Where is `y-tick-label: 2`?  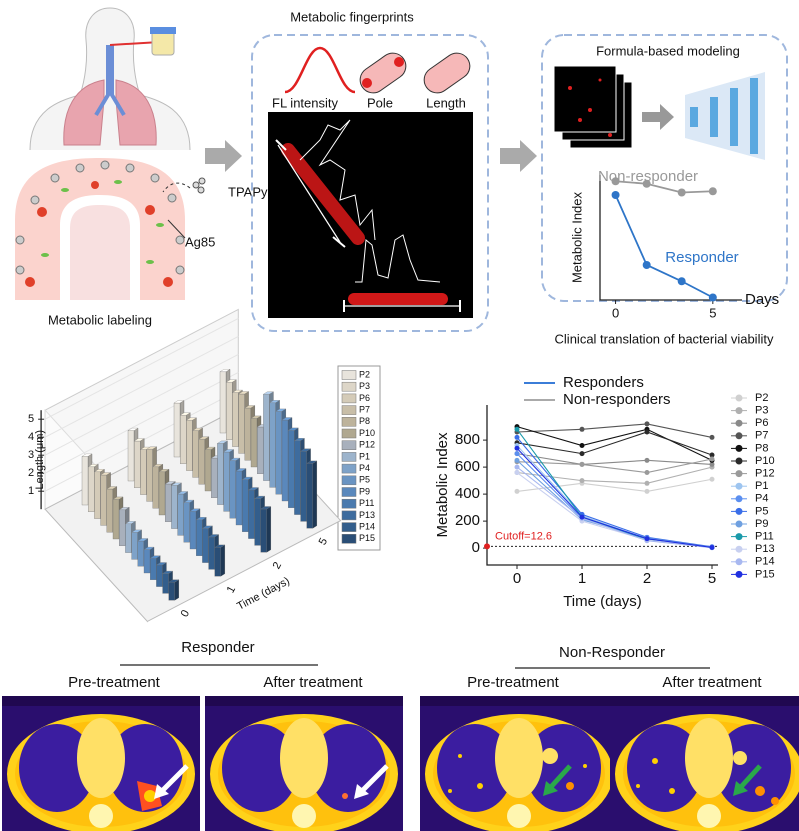
y-tick-label: 2 is located at coordinates (31, 473).